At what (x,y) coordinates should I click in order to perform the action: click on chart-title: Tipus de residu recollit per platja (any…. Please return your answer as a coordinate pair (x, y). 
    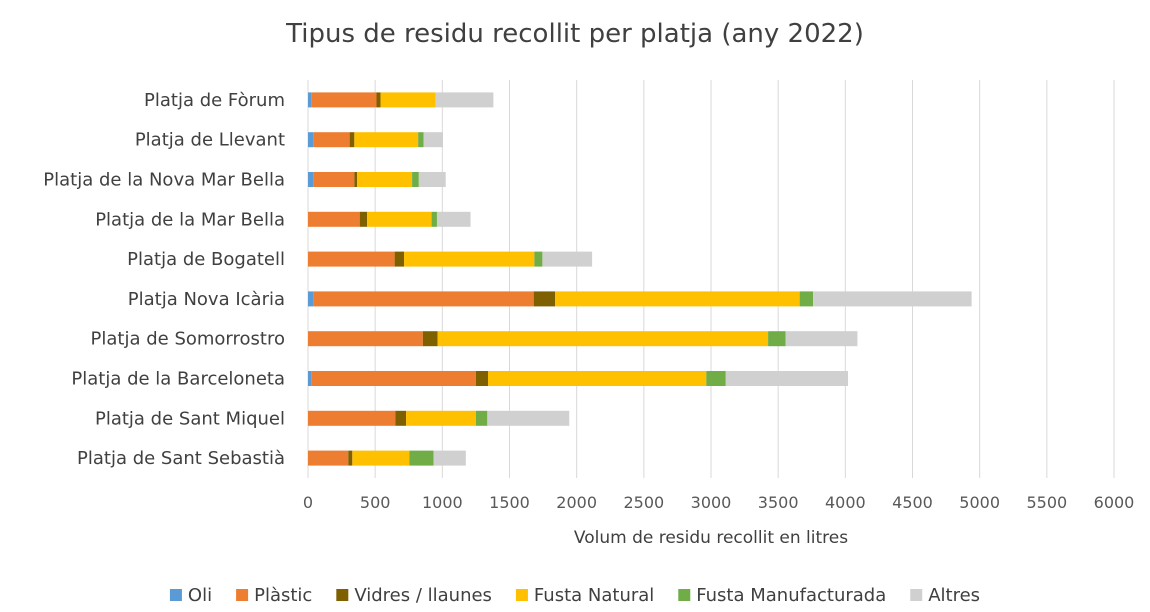
    Looking at the image, I should click on (574, 34).